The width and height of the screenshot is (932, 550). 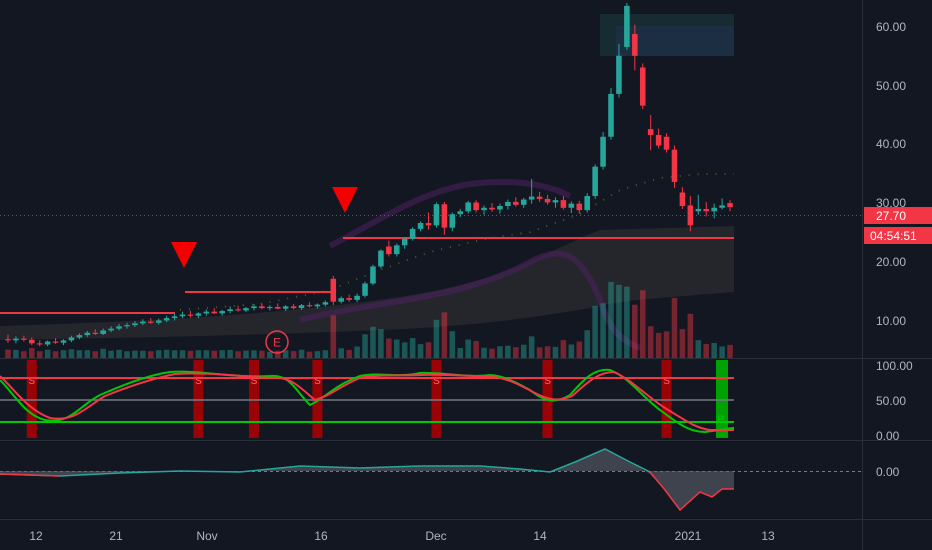 I want to click on time-axis: 12 21 Nov 16 Dec 14 2021 13, so click(x=402, y=536).